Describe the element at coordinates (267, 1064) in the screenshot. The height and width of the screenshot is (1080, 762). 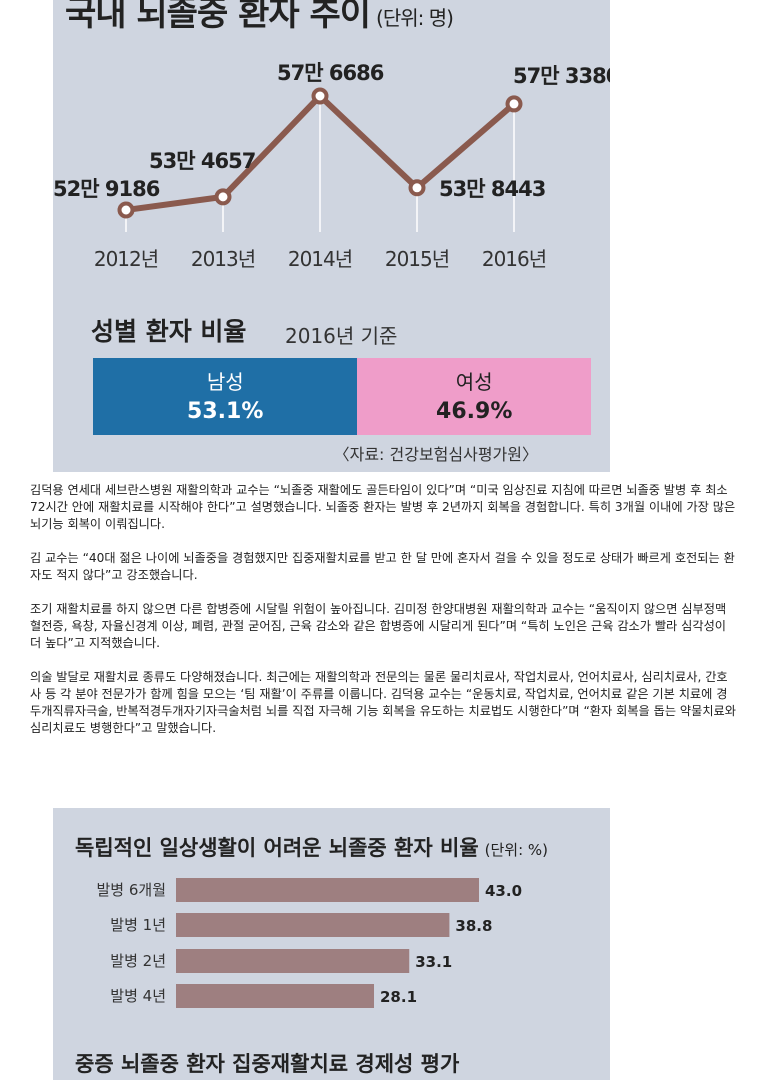
I see `next-chart-title: 중증 뇌졸중 환자 집중재활치료 경제성 평가` at that location.